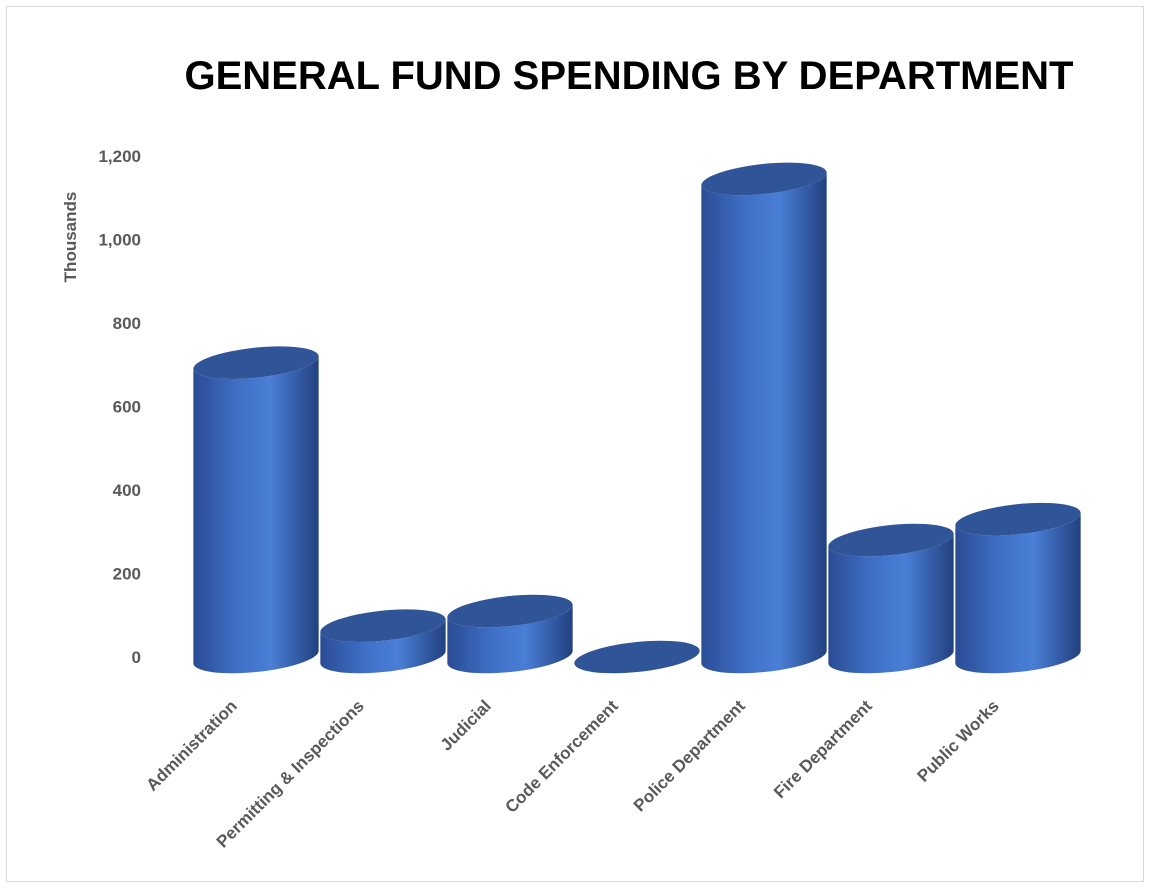  Describe the element at coordinates (127, 407) in the screenshot. I see `y-tick-label: 600` at that location.